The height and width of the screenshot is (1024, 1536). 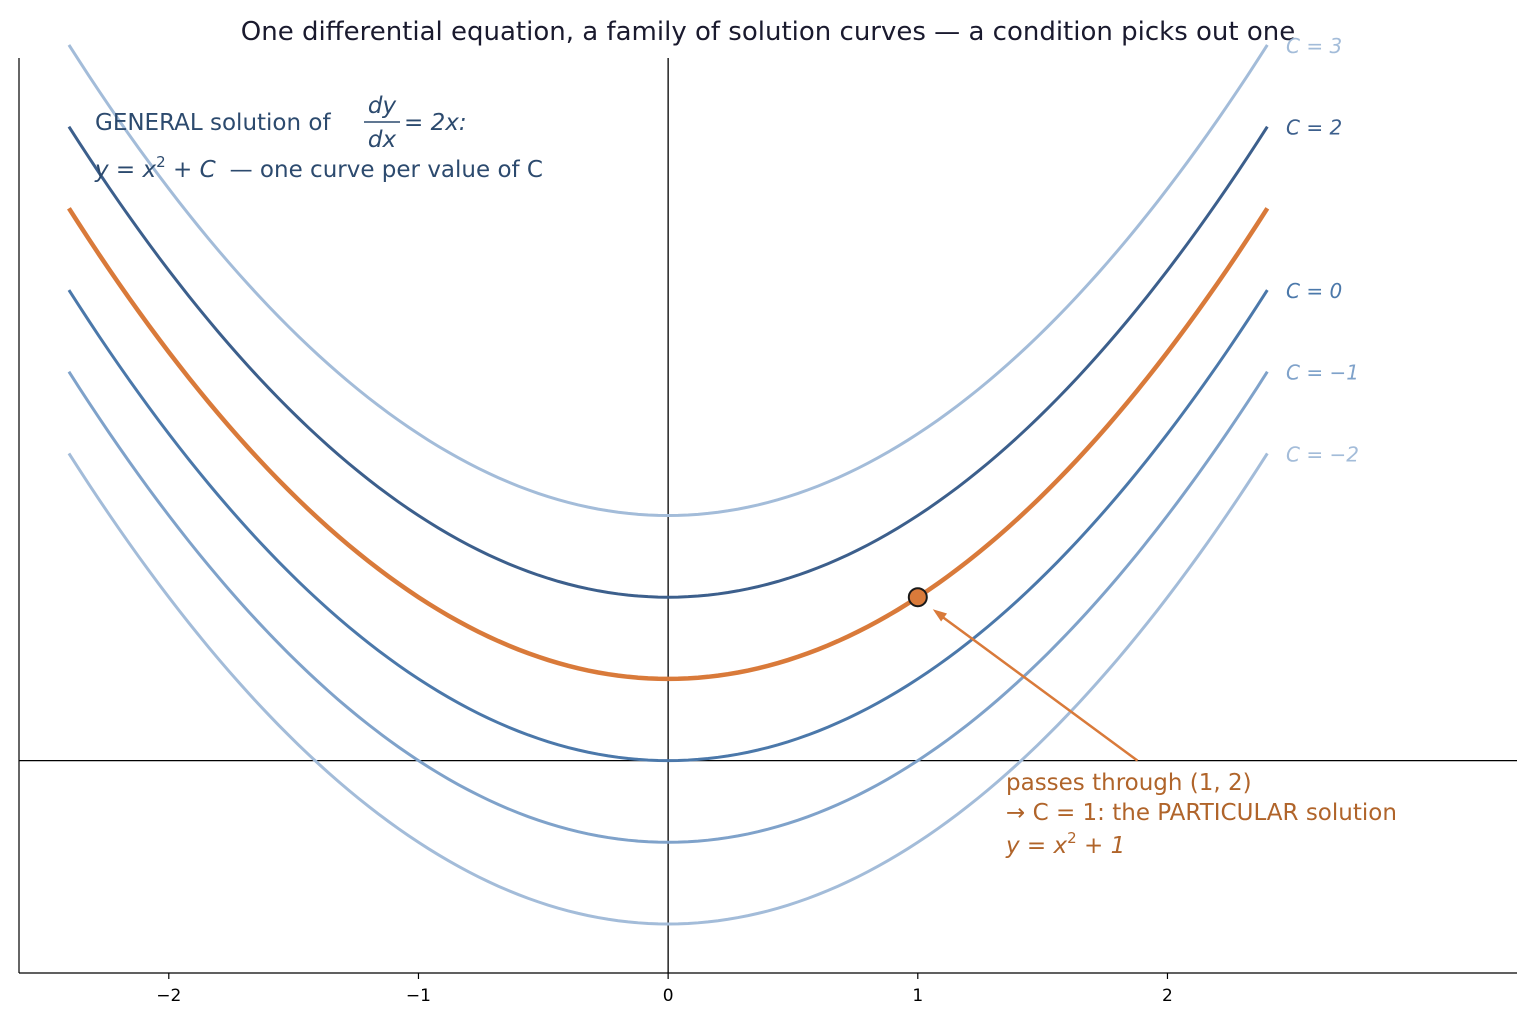 What do you see at coordinates (191, 170) in the screenshot?
I see `general-formula-rhs: + C` at bounding box center [191, 170].